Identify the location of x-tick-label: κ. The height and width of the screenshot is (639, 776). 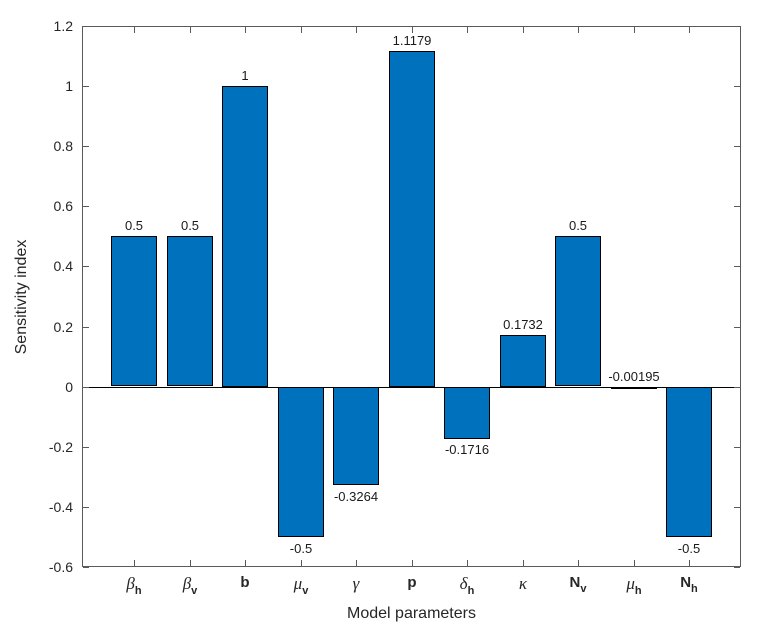
(523, 584).